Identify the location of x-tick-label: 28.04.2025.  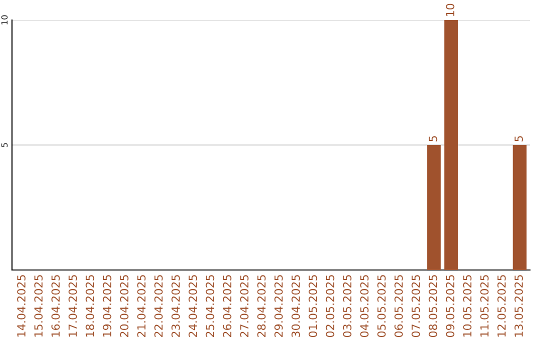
(261, 306).